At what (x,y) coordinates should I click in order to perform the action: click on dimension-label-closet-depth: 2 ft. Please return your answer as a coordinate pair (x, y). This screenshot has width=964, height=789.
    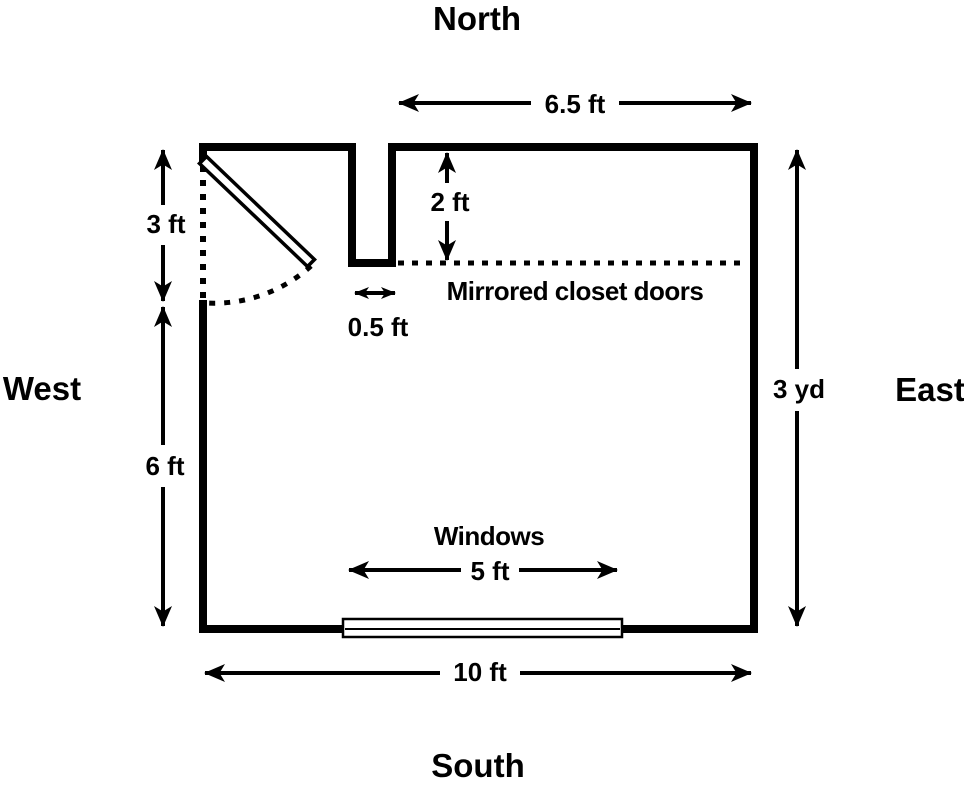
    Looking at the image, I should click on (450, 202).